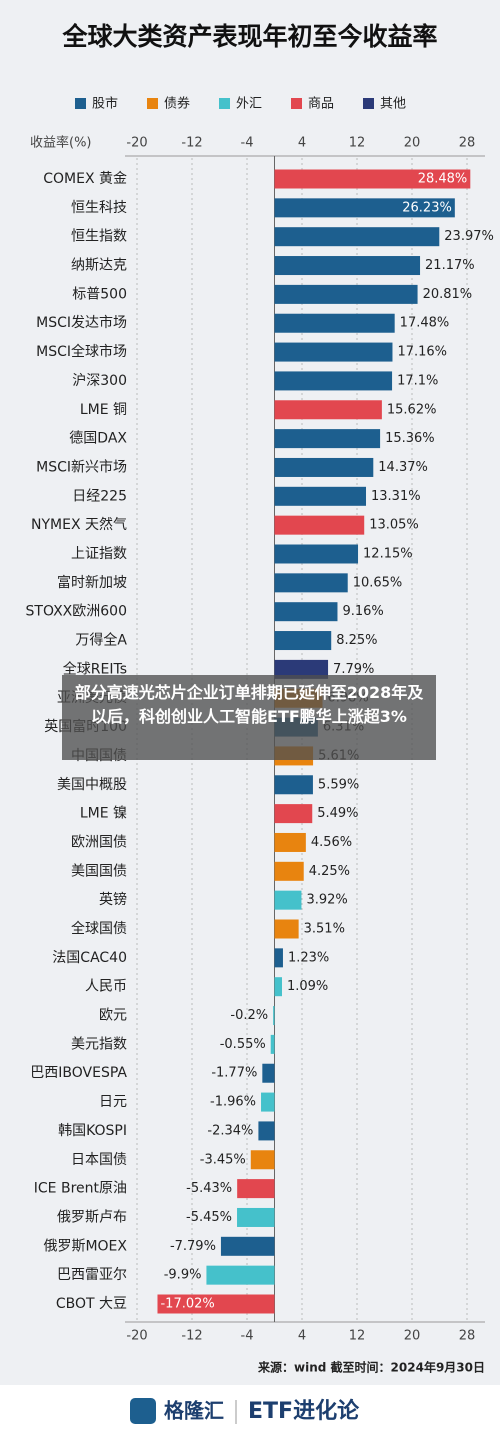 The image size is (500, 1439). Describe the element at coordinates (113, 899) in the screenshot. I see `category-label: 英镑` at that location.